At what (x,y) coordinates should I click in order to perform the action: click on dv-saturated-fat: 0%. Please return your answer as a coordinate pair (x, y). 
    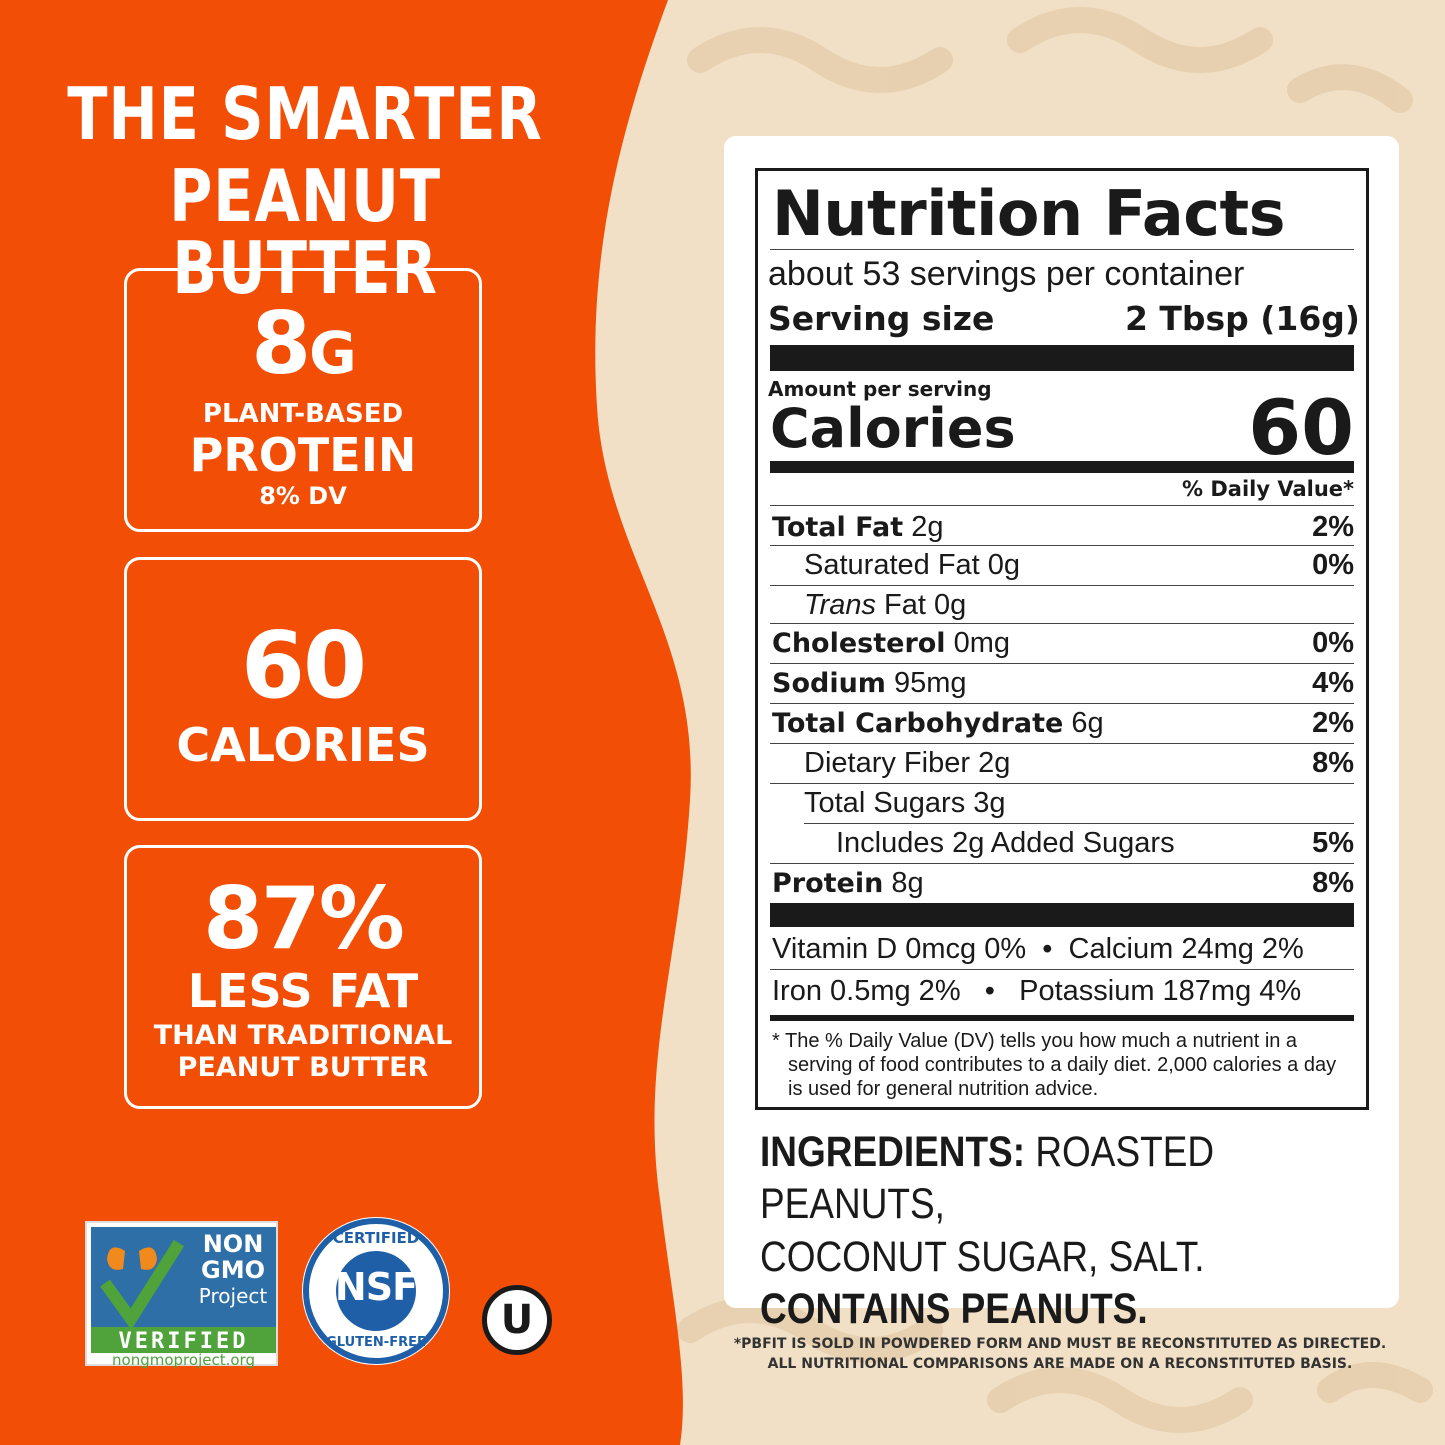
    Looking at the image, I should click on (1333, 565).